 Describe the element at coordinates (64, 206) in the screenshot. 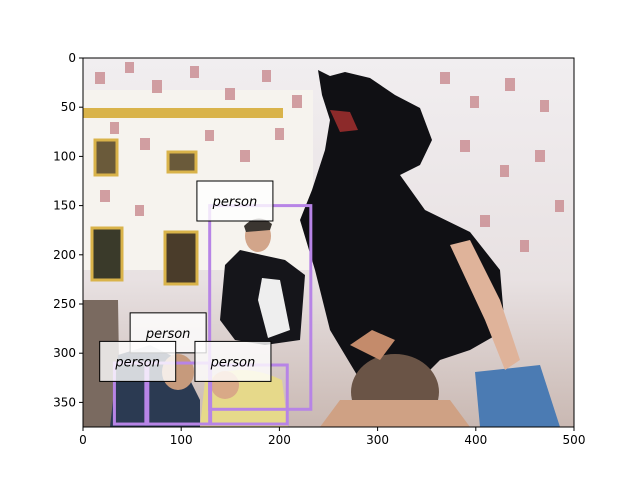

I see `y-tick-label: 150` at that location.